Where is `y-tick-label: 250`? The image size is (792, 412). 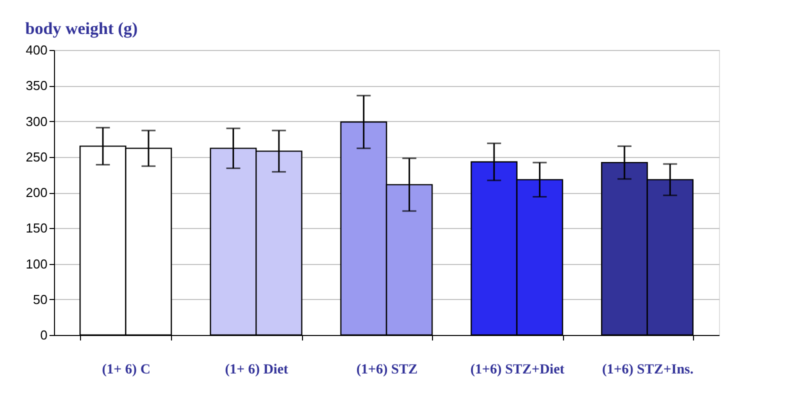
y-tick-label: 250 is located at coordinates (37, 156).